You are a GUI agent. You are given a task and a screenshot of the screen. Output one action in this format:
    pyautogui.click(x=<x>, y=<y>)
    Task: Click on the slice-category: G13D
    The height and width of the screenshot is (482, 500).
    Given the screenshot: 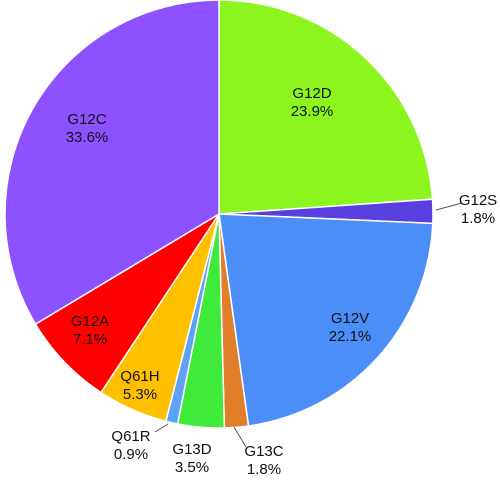 What is the action you would take?
    pyautogui.click(x=191, y=449)
    